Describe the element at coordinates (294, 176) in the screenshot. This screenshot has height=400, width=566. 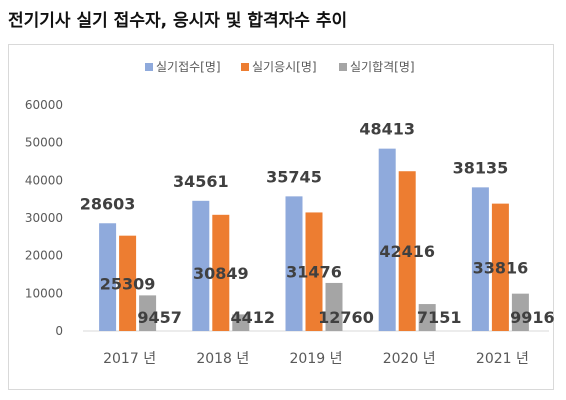
I see `data-label: 35745` at that location.